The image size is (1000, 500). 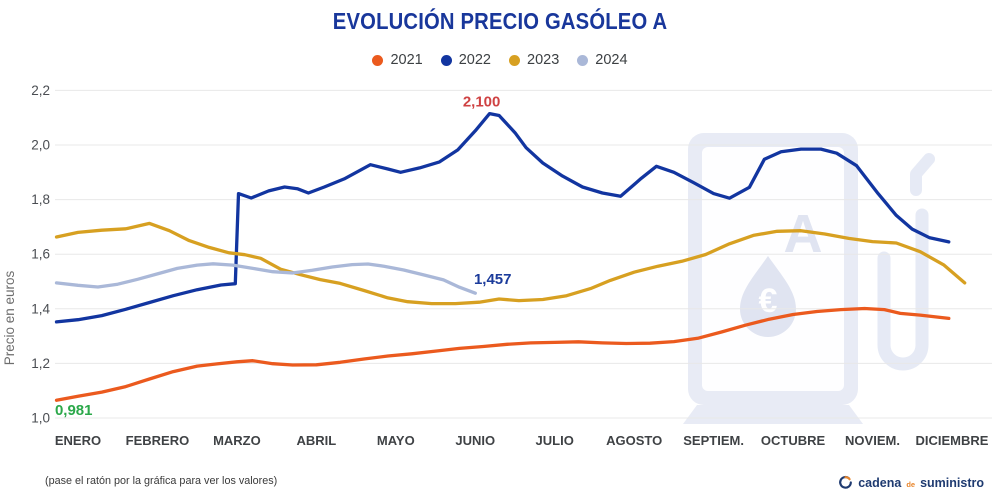 I want to click on y-axis-title: Precio en euros, so click(x=9, y=317).